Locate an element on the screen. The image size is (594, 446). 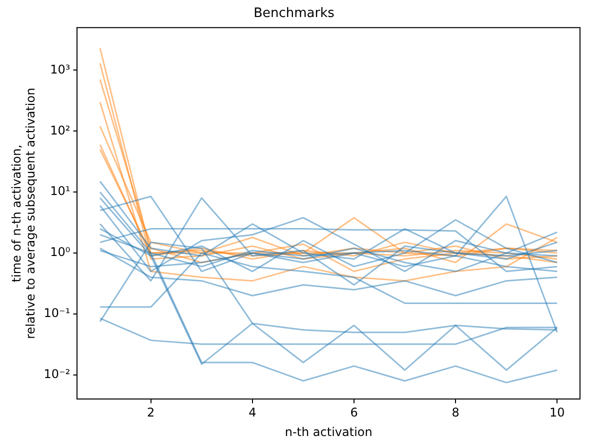
y-tick-label: 10² is located at coordinates (60, 130).